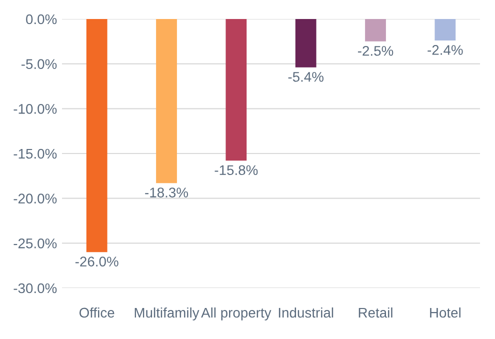  Describe the element at coordinates (166, 193) in the screenshot. I see `data-label: -18.3%` at that location.